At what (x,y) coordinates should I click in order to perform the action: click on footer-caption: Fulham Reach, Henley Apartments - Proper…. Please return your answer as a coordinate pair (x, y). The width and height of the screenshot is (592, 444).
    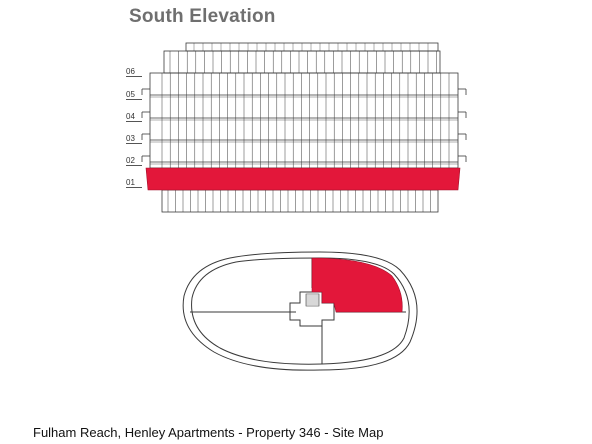
    Looking at the image, I should click on (208, 432).